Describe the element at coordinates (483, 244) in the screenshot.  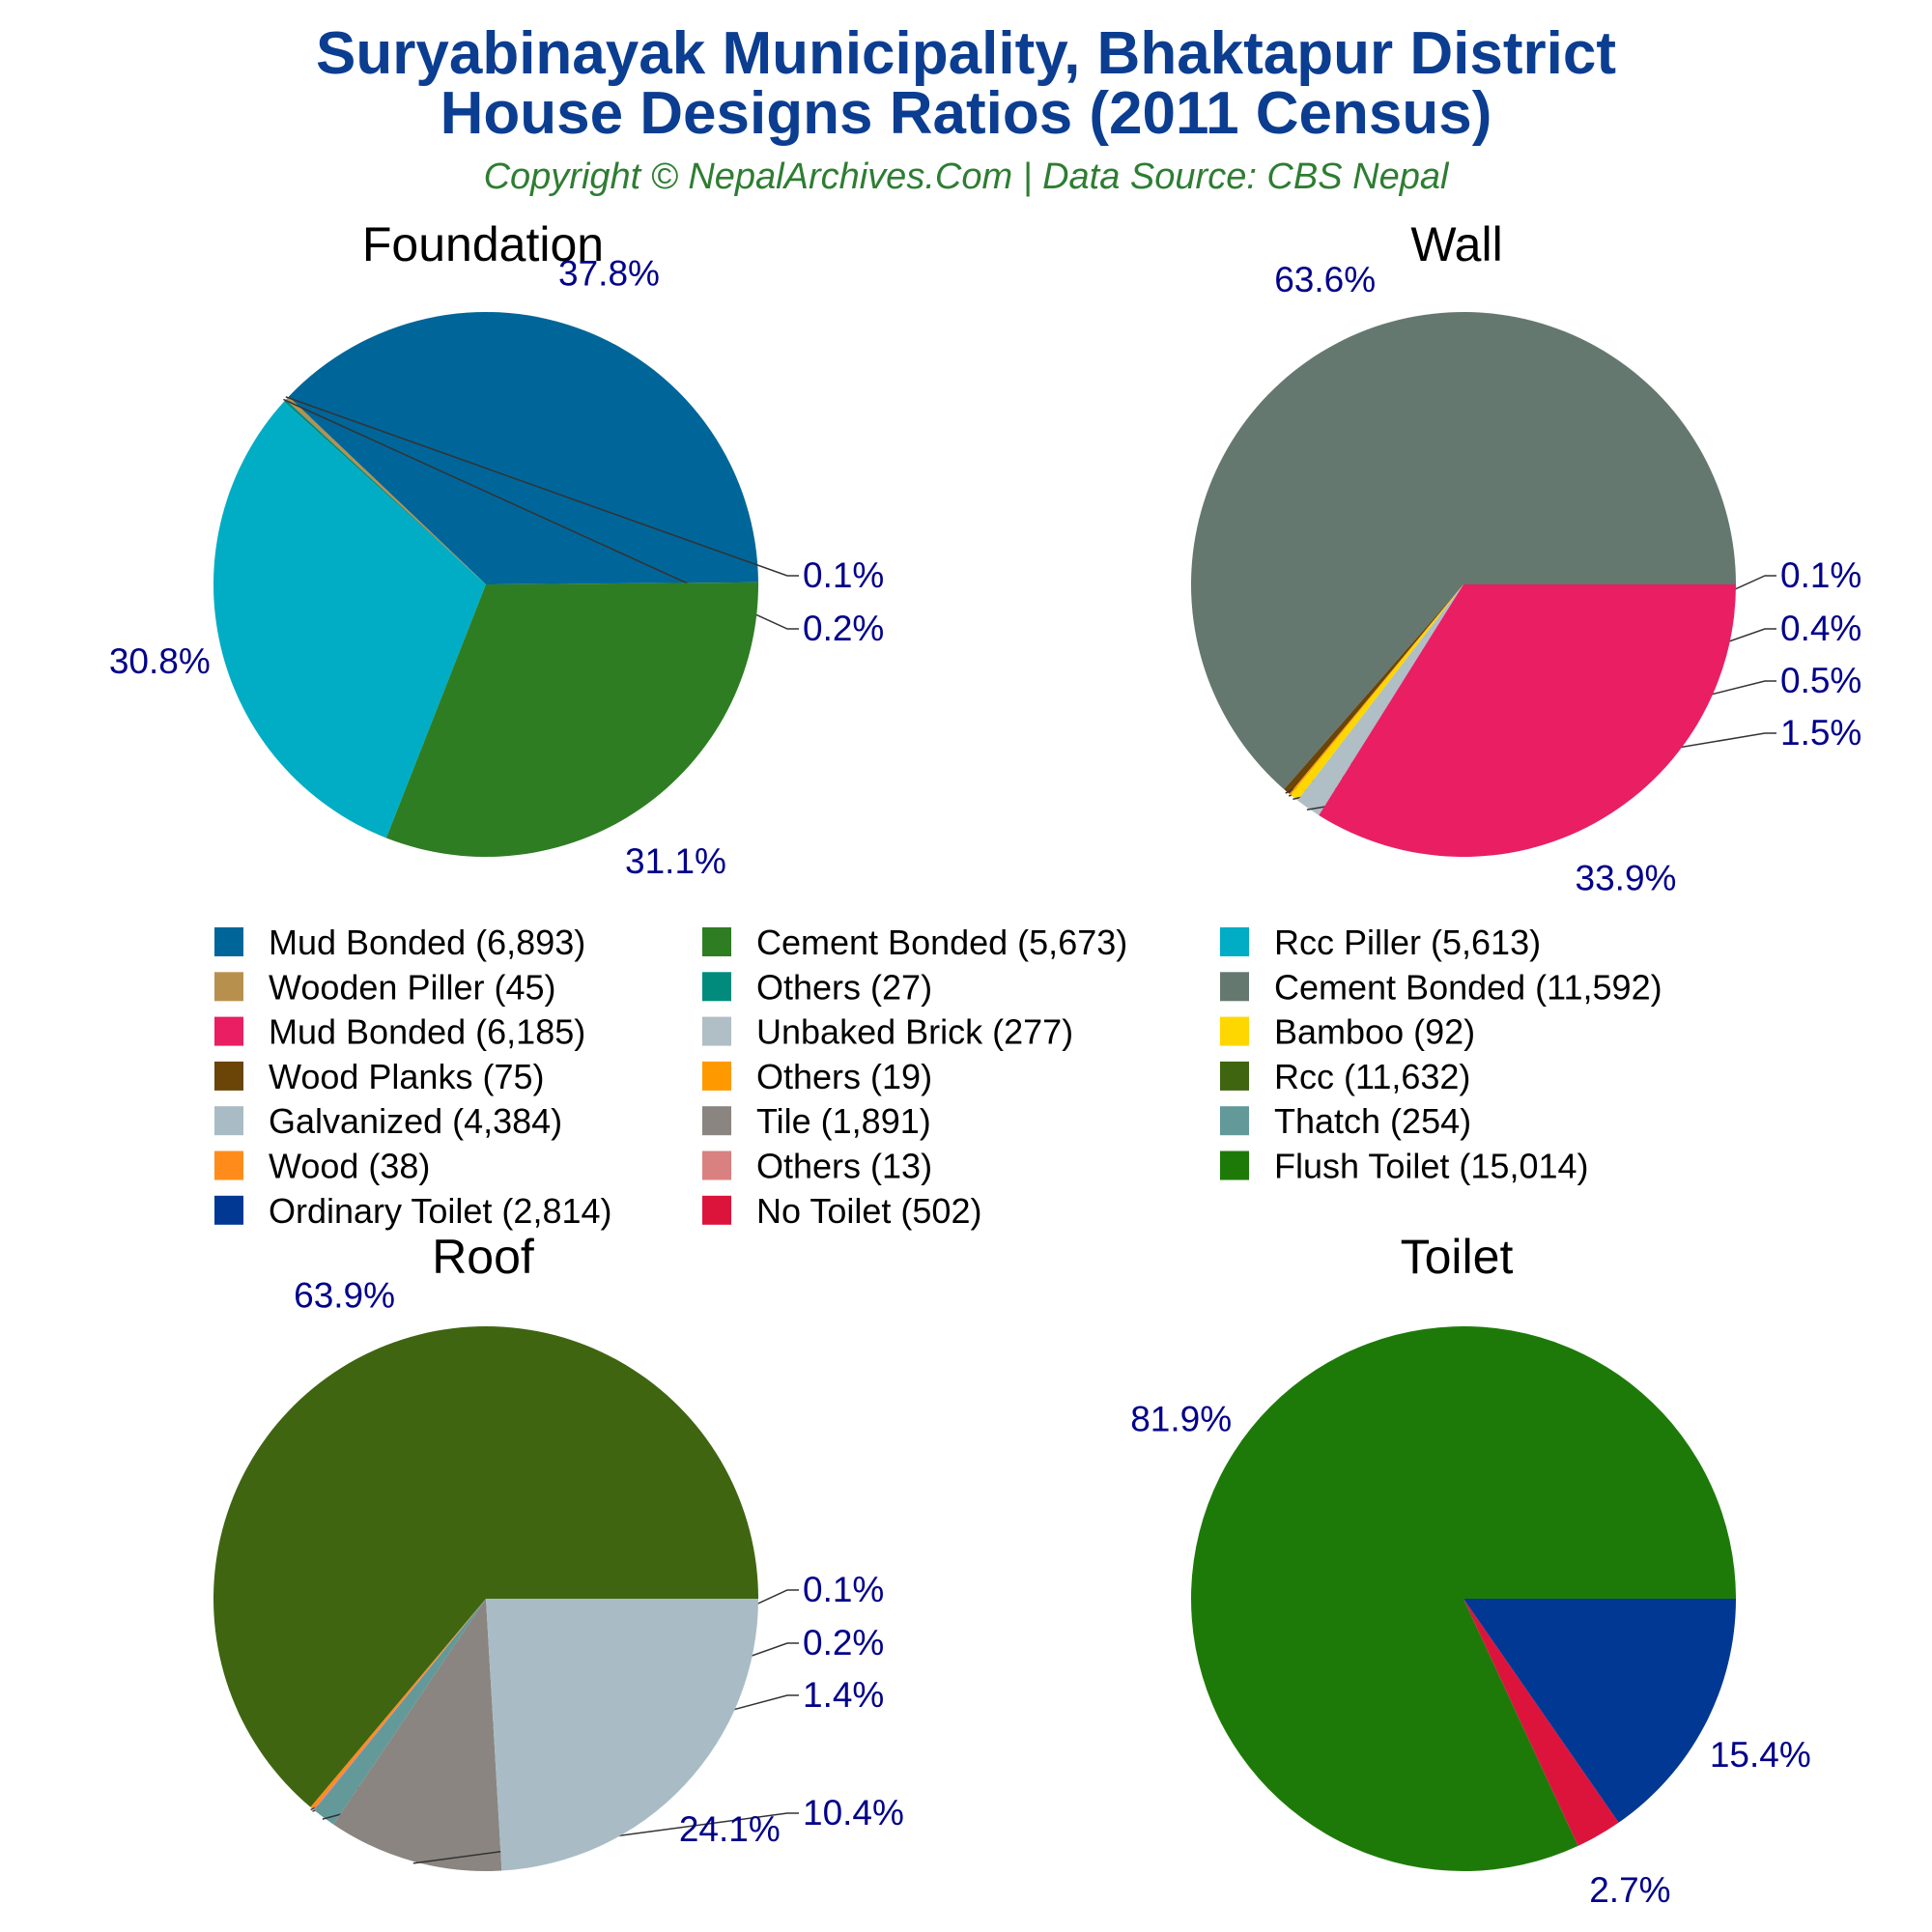
I see `pie-title-foundation: Foundation` at that location.